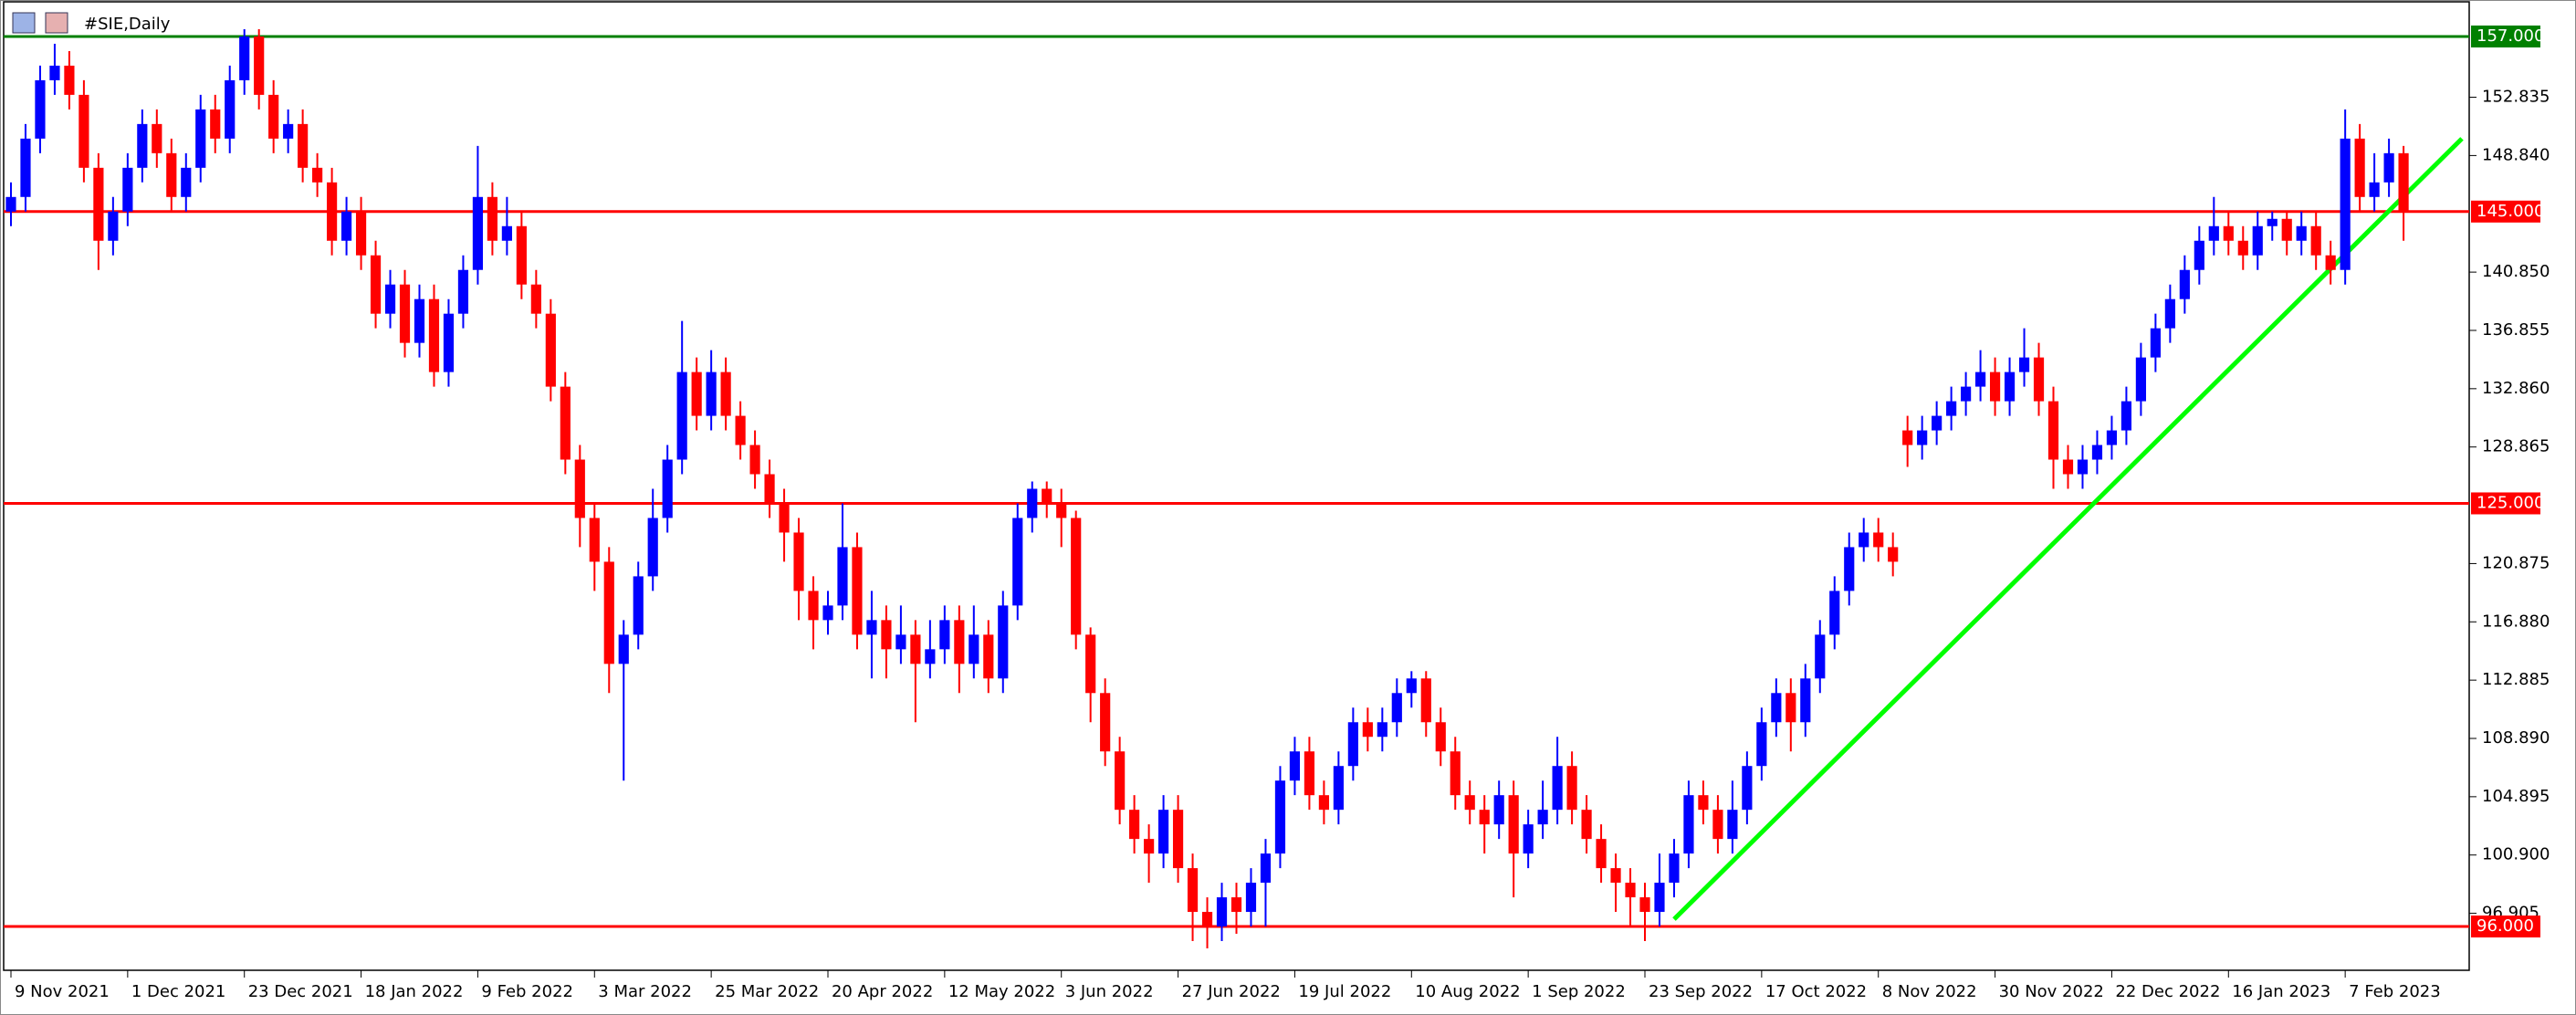 The image size is (2576, 1015). Describe the element at coordinates (2516, 796) in the screenshot. I see `y-tick-label: 104.895` at that location.